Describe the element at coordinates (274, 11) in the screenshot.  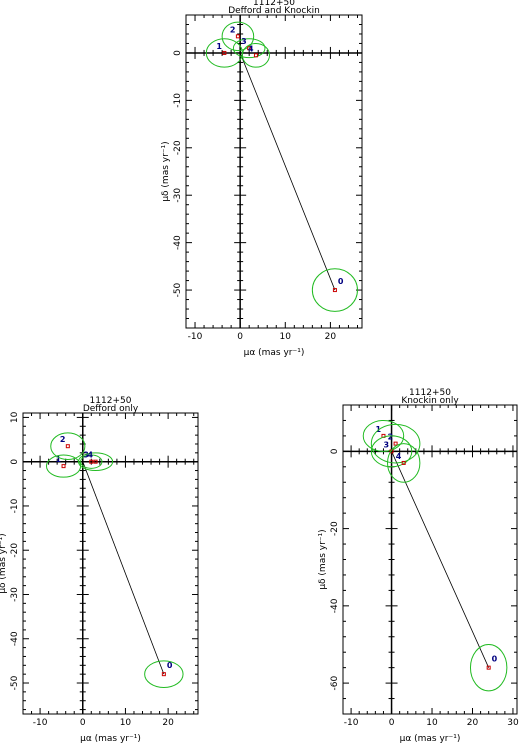
I see `chart-subtitle: Defford and Knockin` at that location.